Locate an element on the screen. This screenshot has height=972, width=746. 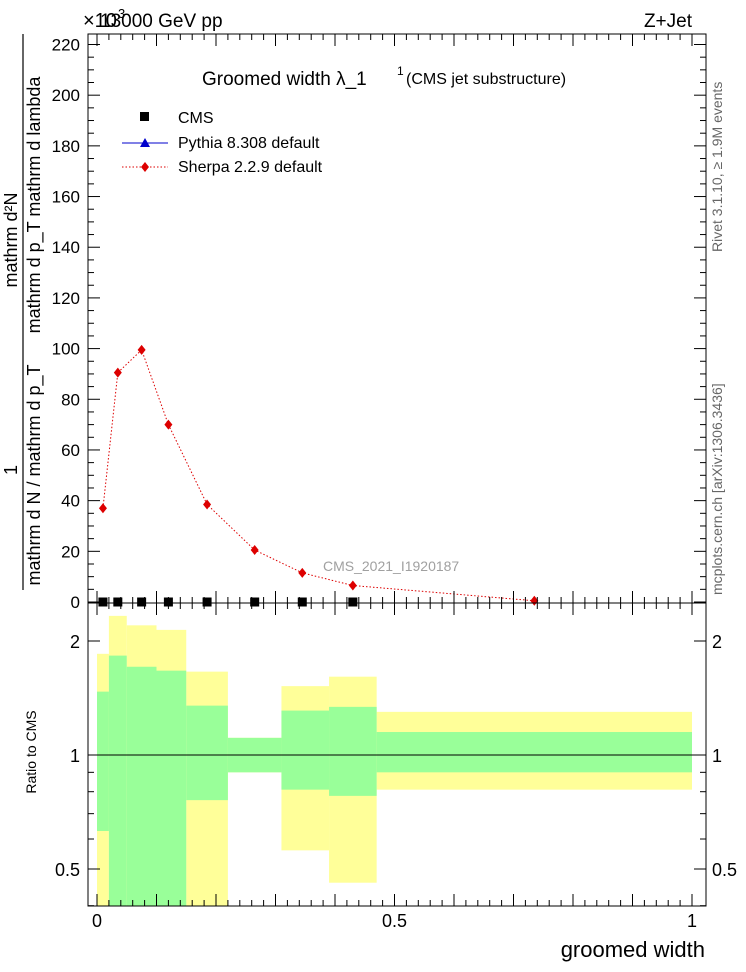
y-tick-label: 20 is located at coordinates (70, 551).